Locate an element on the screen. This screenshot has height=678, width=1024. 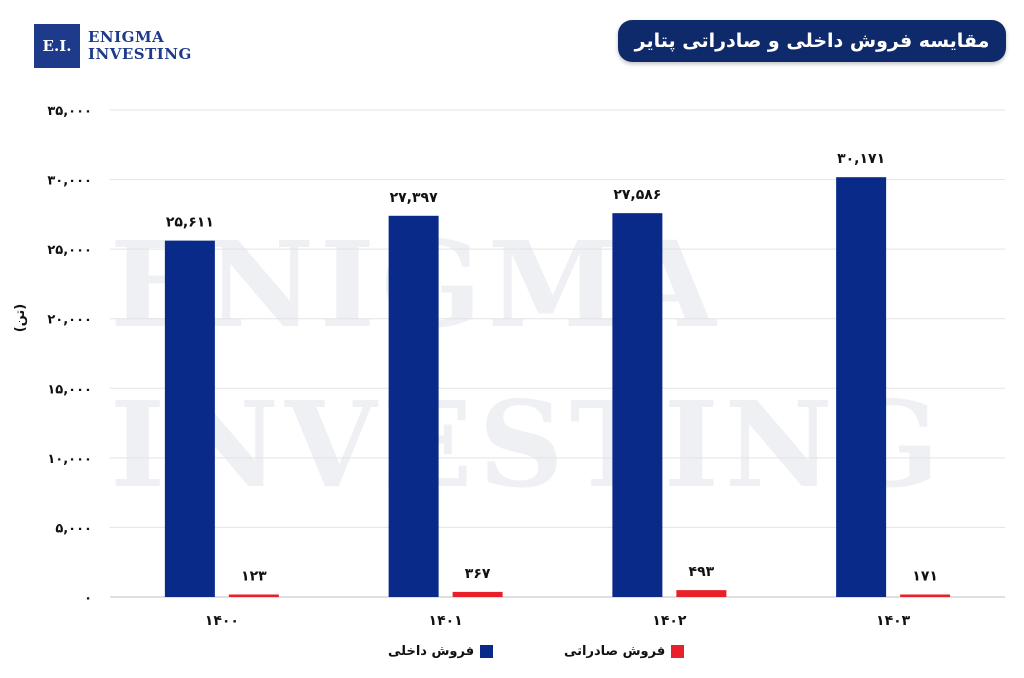
x-tick-label: ۱۴۰۱ is located at coordinates (446, 621).